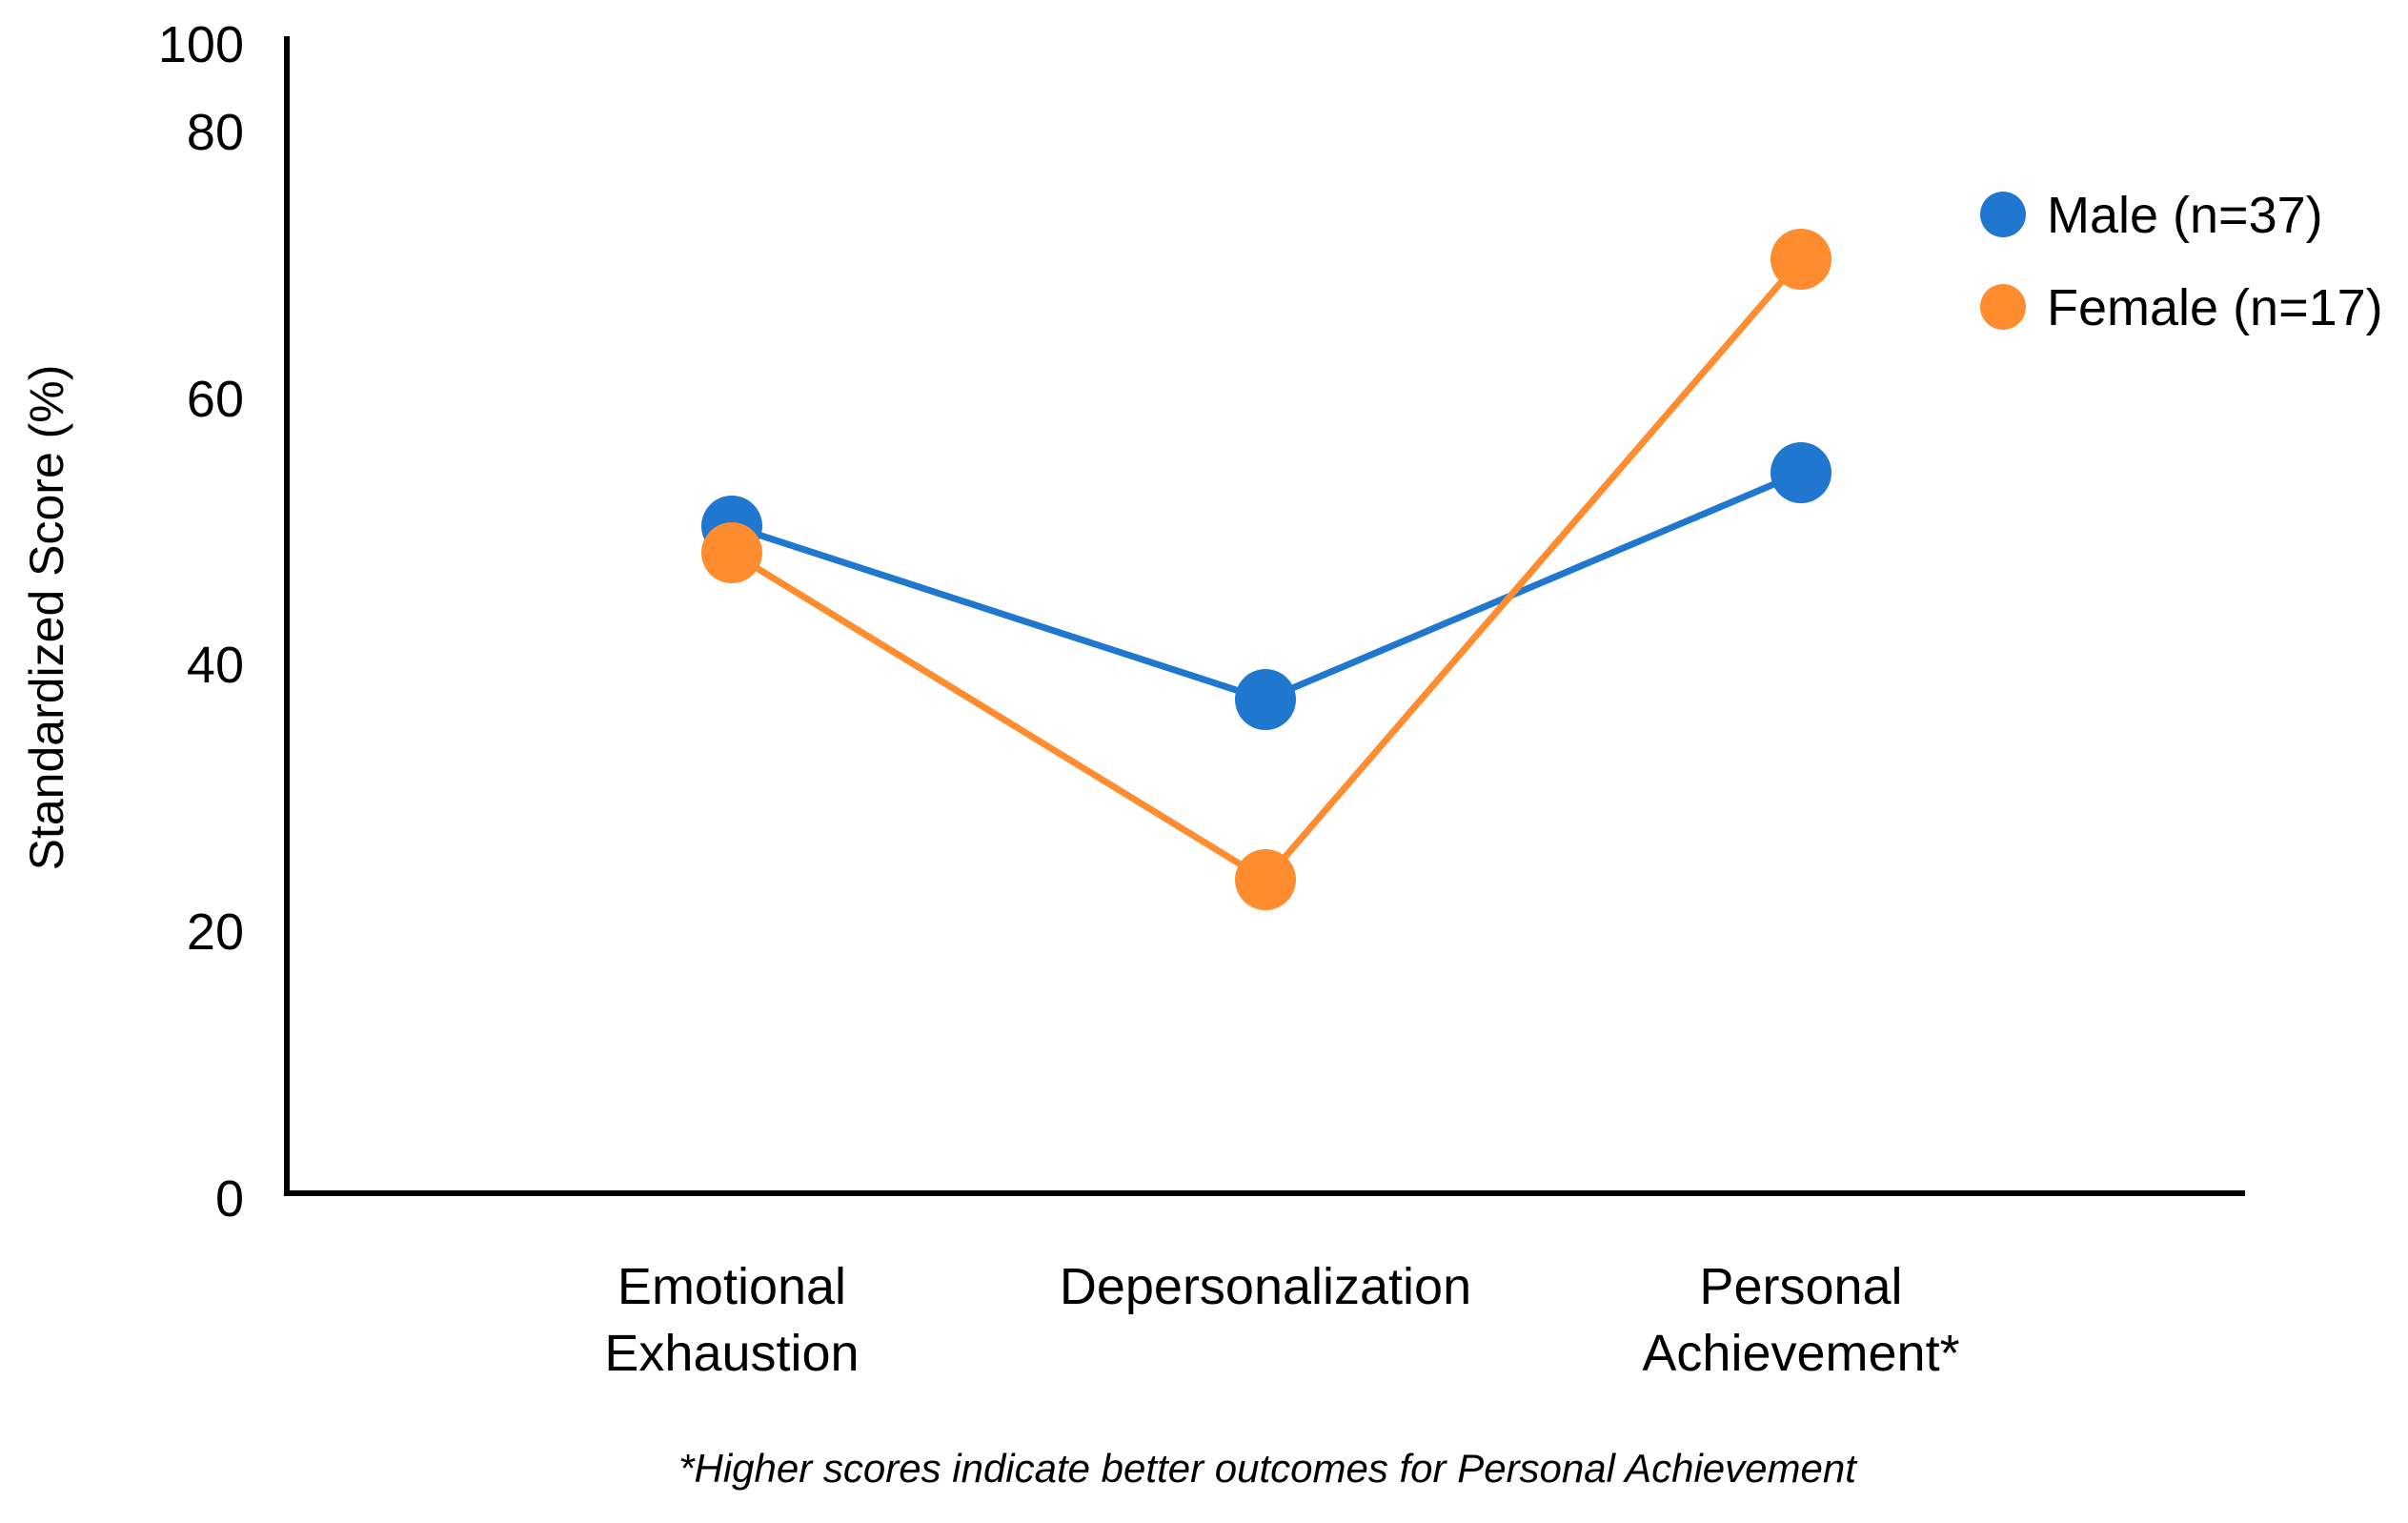 The image size is (2408, 1523). What do you see at coordinates (1265, 1286) in the screenshot?
I see `x-category-label: Depersonalization` at bounding box center [1265, 1286].